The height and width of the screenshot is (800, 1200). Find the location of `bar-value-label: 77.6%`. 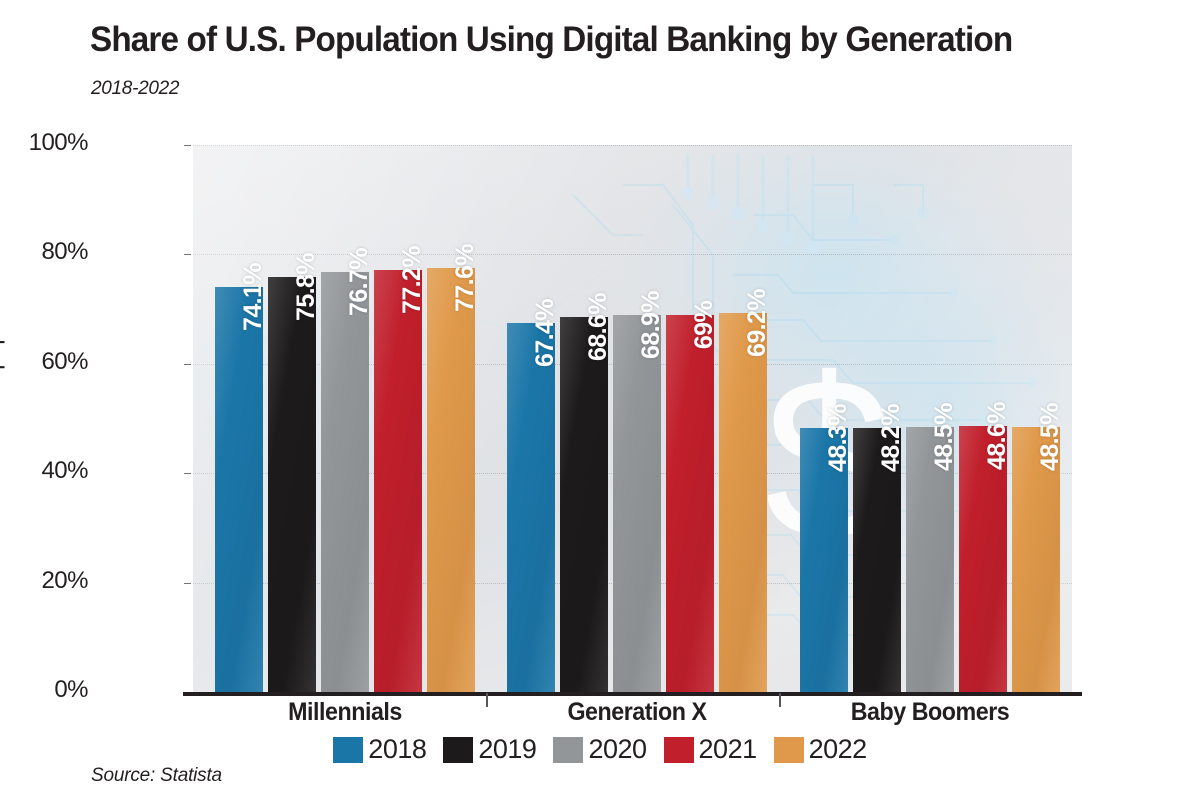

bar-value-label: 77.6% is located at coordinates (464, 277).